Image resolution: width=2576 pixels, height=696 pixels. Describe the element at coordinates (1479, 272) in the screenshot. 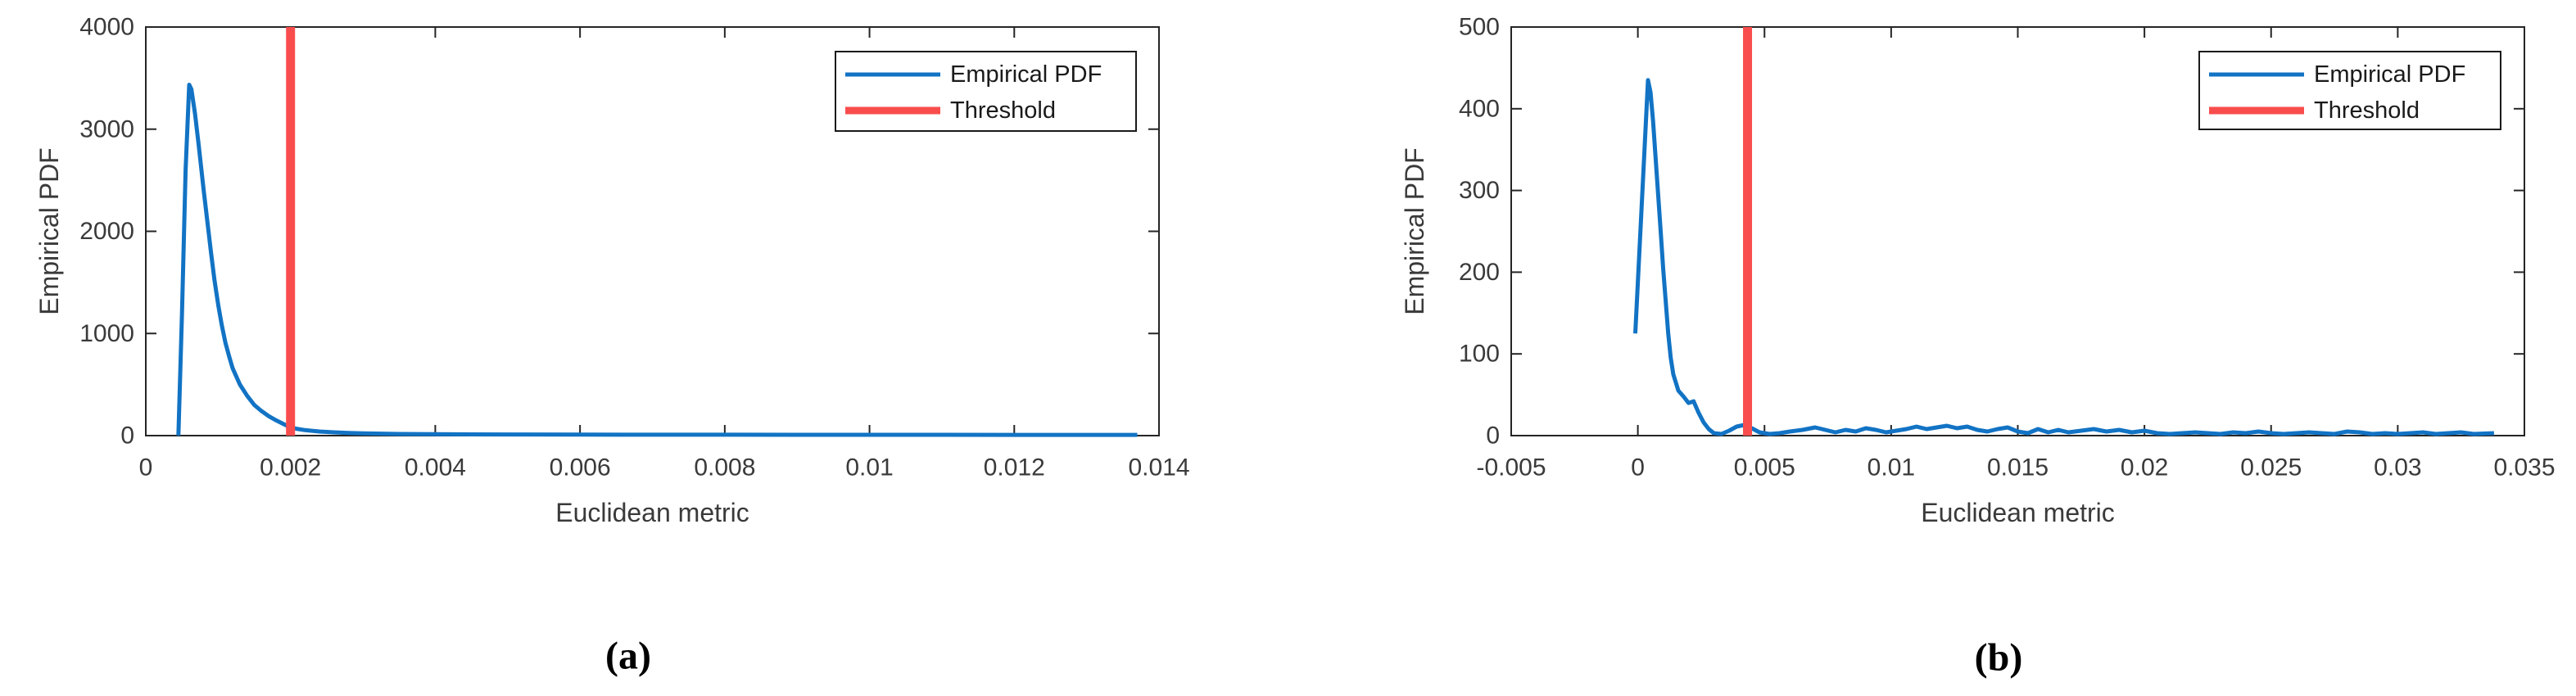

I see `y-tick-label: 200` at that location.